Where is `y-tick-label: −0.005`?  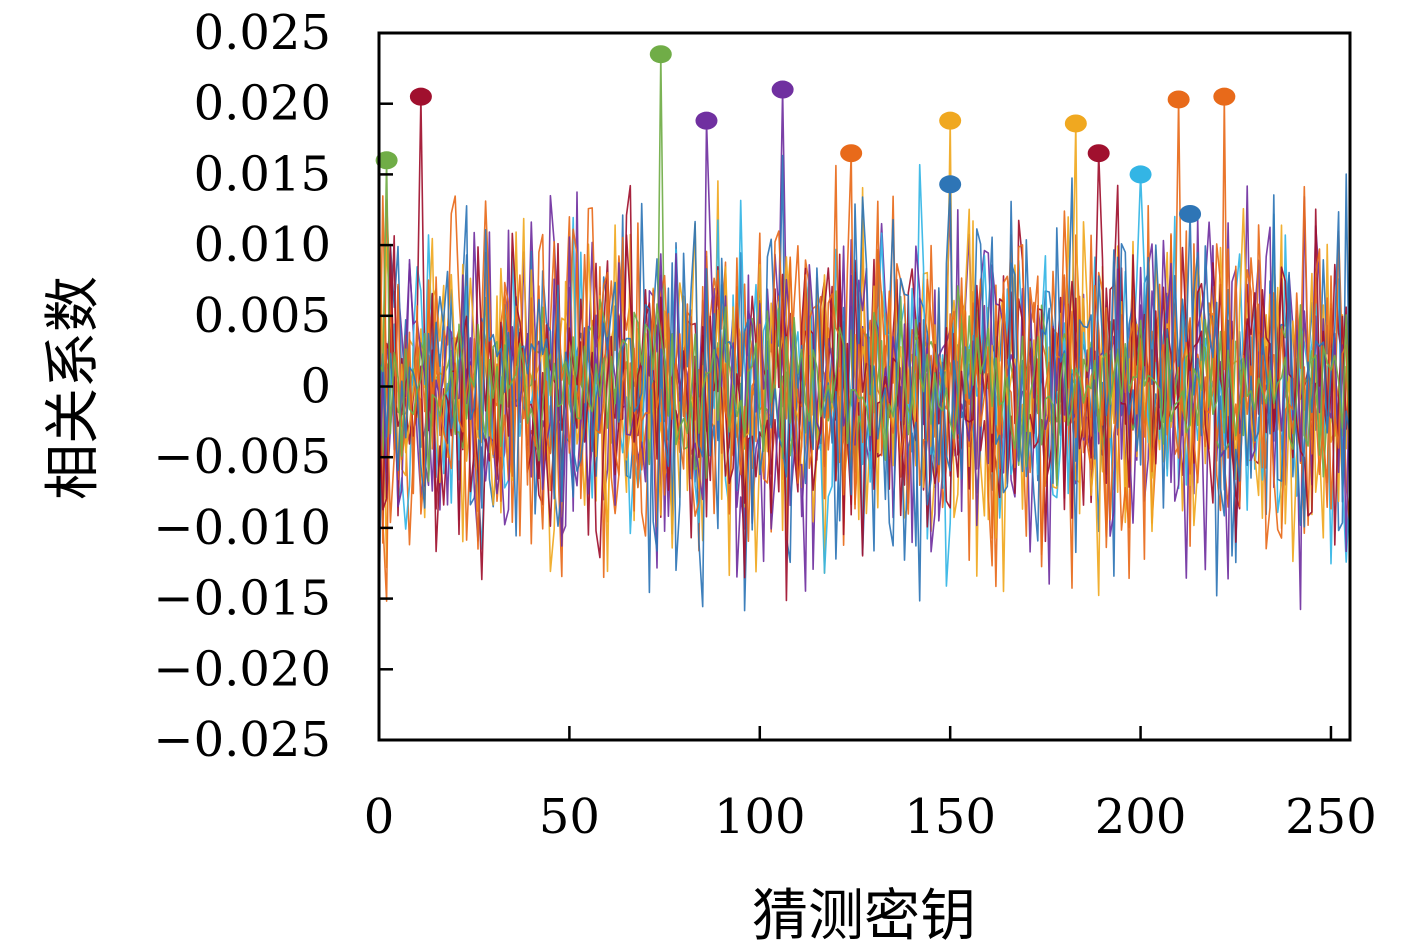 y-tick-label: −0.005 is located at coordinates (242, 457).